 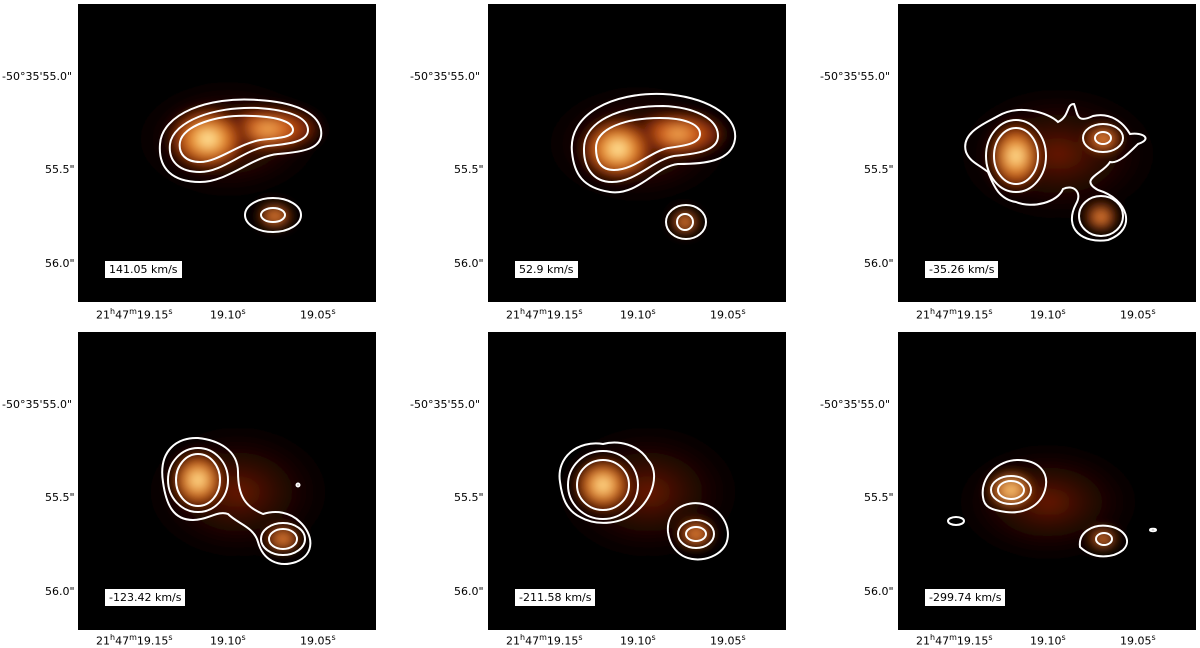 I want to click on channel-map-panel-6: -299.74 km/s, so click(x=1047, y=481).